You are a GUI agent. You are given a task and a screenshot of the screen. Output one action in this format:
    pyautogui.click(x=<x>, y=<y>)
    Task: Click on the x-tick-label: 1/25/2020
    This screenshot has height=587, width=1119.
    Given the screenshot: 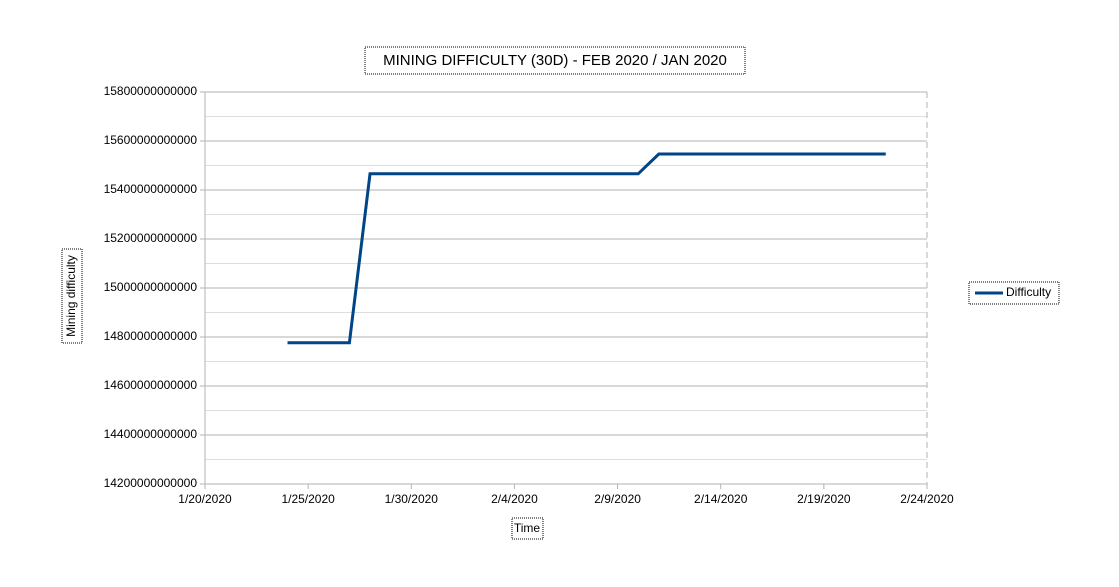 What is the action you would take?
    pyautogui.click(x=308, y=499)
    